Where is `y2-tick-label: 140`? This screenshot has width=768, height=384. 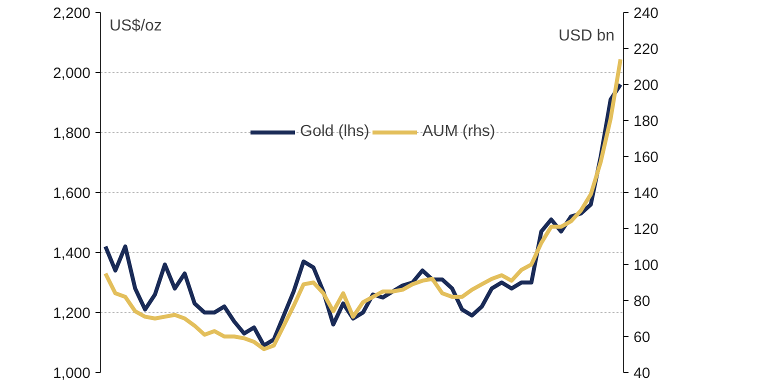 y2-tick-label: 140 is located at coordinates (646, 193).